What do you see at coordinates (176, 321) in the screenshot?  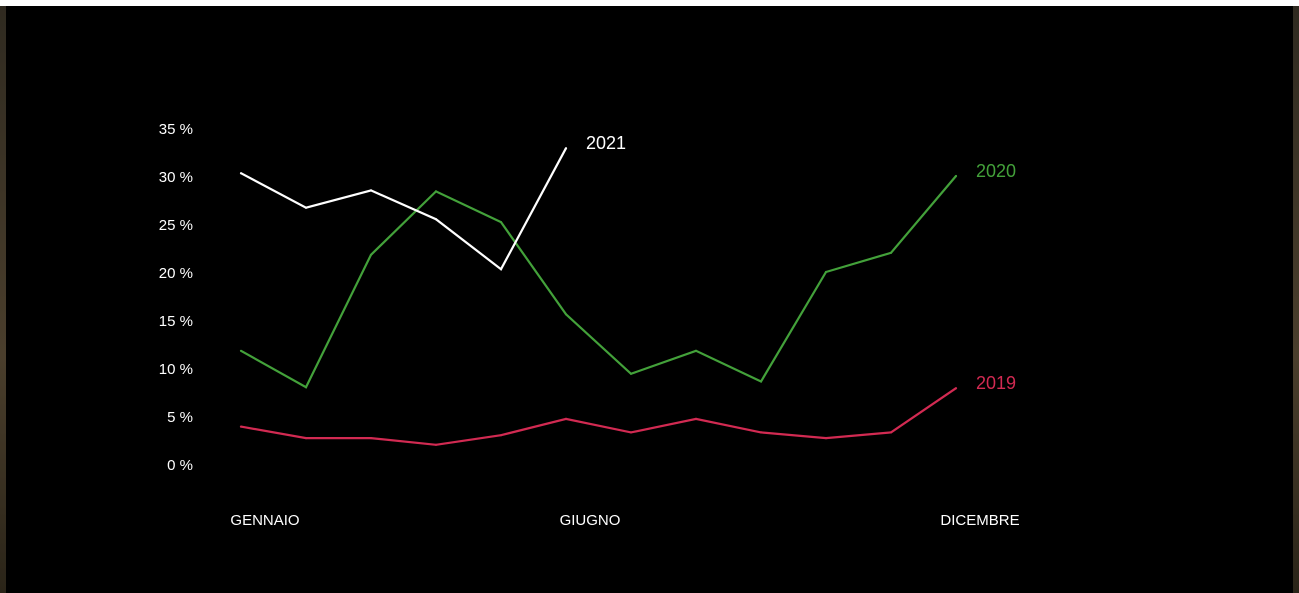 I see `y-tick-label: 15 %` at bounding box center [176, 321].